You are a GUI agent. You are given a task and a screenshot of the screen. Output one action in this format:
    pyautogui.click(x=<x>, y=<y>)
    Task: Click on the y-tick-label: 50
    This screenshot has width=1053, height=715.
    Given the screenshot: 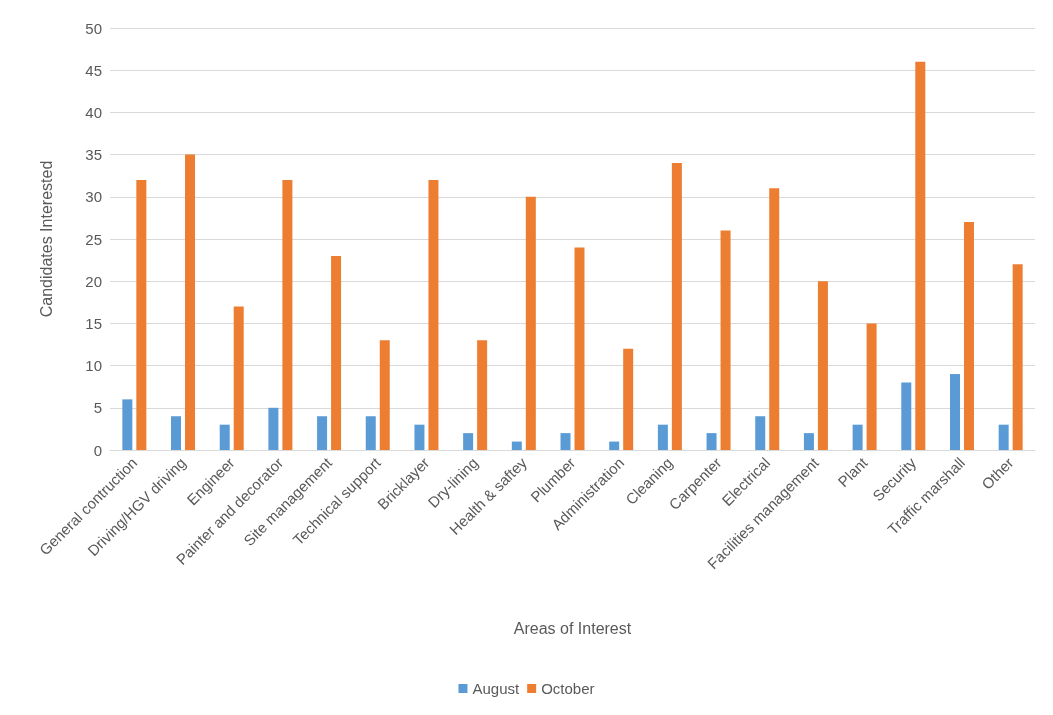 What is the action you would take?
    pyautogui.click(x=93, y=28)
    